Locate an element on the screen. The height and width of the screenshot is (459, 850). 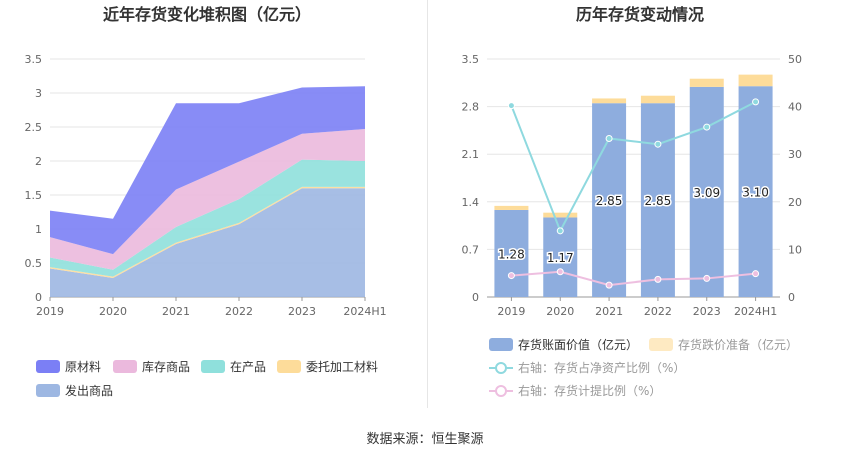
legend-label: 存货跌价准备（亿元） is located at coordinates (738, 344).